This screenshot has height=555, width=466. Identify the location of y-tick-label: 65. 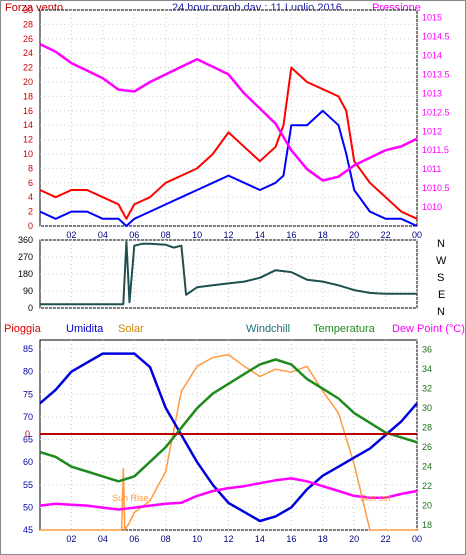
(28, 440).